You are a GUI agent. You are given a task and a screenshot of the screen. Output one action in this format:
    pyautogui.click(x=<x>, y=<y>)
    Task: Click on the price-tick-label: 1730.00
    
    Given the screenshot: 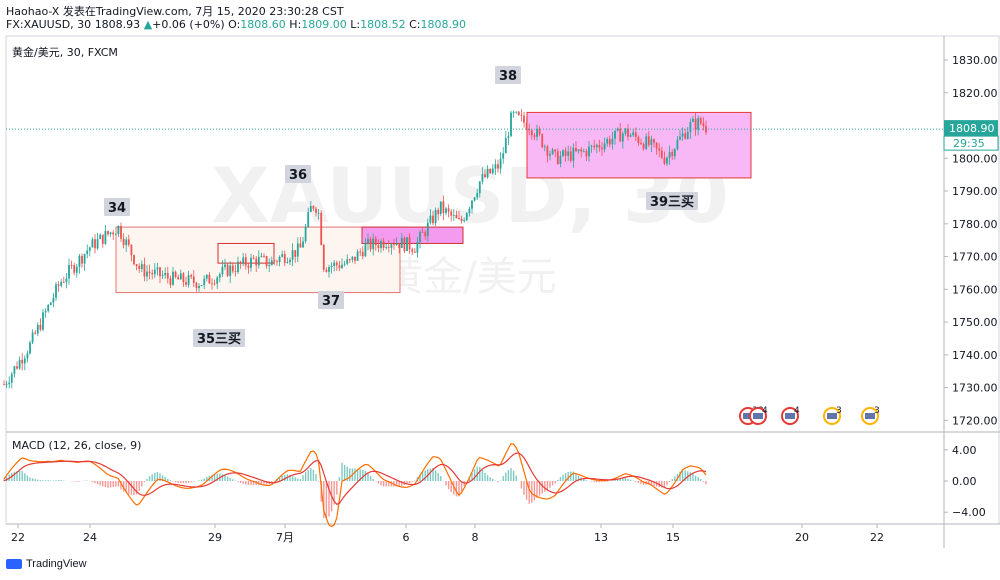 What is the action you would take?
    pyautogui.click(x=975, y=388)
    